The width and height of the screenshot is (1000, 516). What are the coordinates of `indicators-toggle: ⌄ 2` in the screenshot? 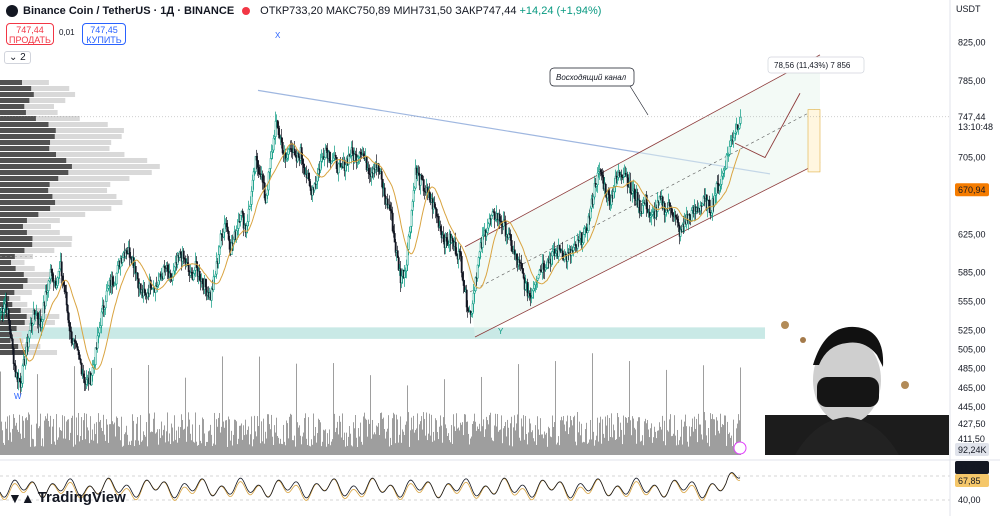 It's located at (17, 57).